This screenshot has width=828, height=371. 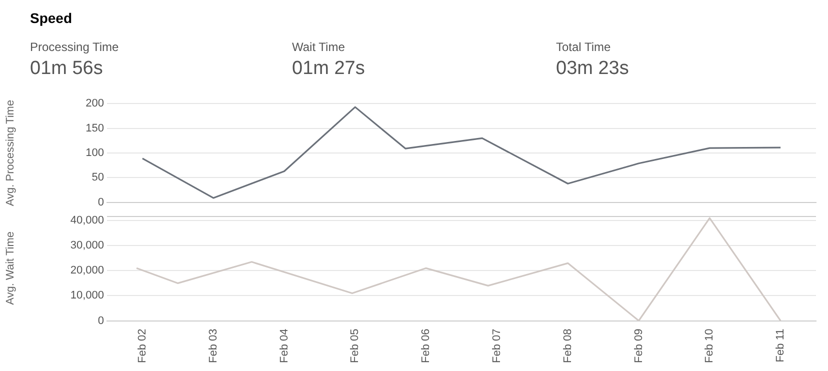 I want to click on x-tick-label: Feb 06, so click(x=426, y=346).